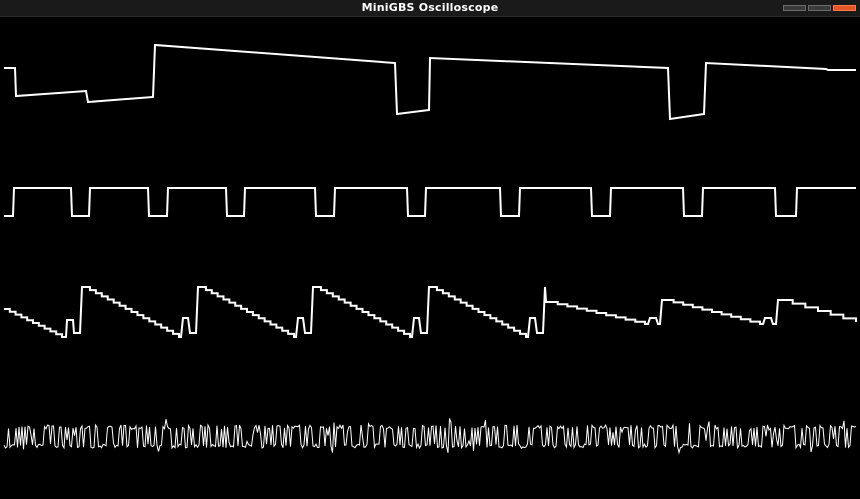  I want to click on window-controls, so click(819, 8).